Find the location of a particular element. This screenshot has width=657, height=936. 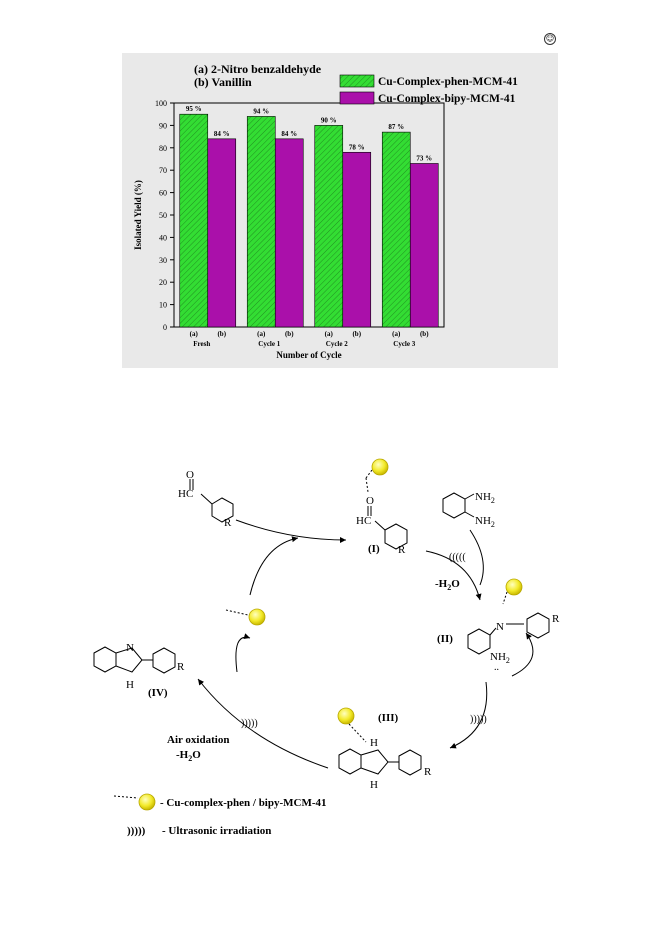

II-nitrogen: N is located at coordinates (500, 627).